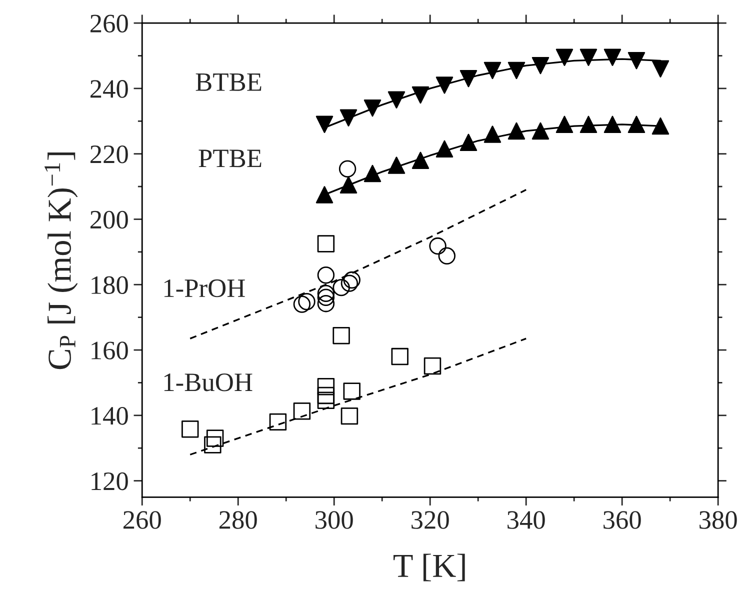 The width and height of the screenshot is (748, 607). I want to click on y-tick-label: 120, so click(110, 481).